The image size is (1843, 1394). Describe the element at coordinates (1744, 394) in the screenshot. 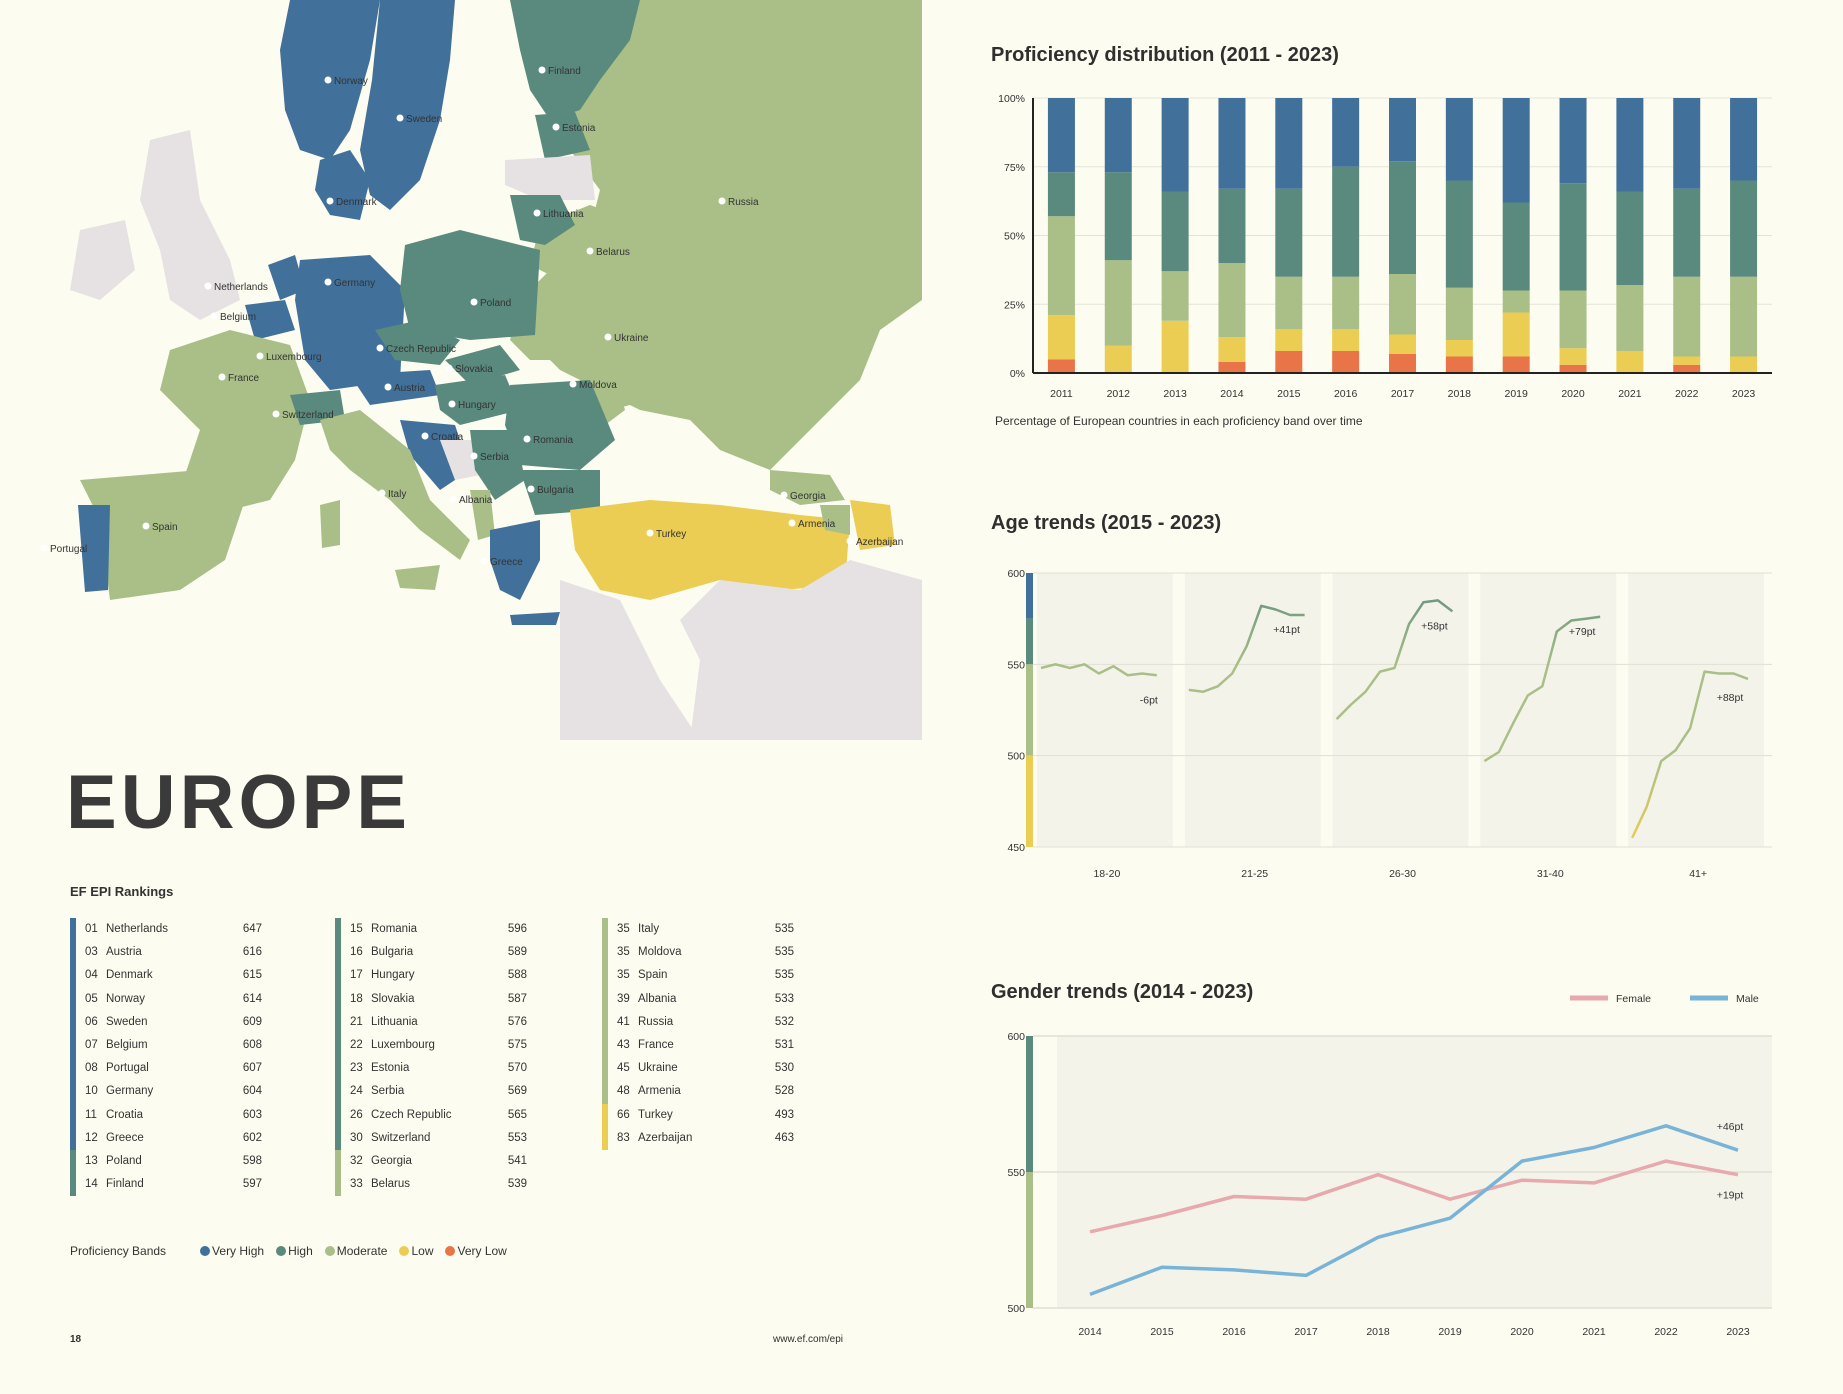

I see `dist-x-tick: 2023` at that location.